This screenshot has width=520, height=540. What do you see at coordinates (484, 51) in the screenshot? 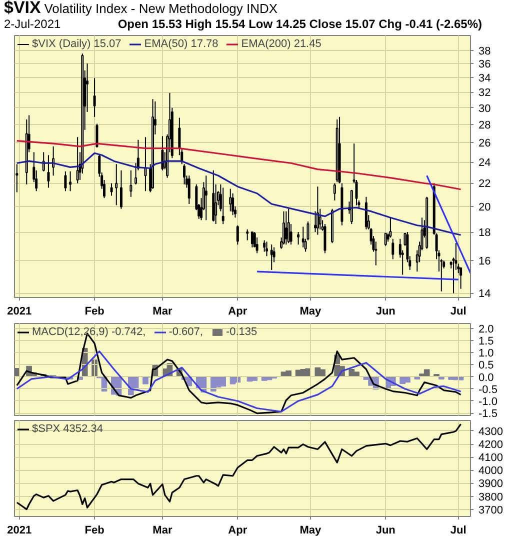
I see `y-tick-label: 38` at bounding box center [484, 51].